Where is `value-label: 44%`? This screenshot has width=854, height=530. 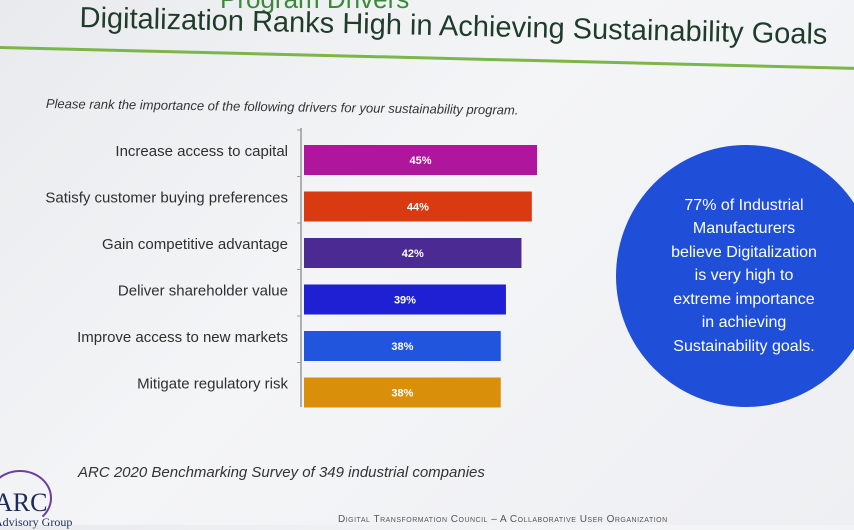
value-label: 44% is located at coordinates (418, 207).